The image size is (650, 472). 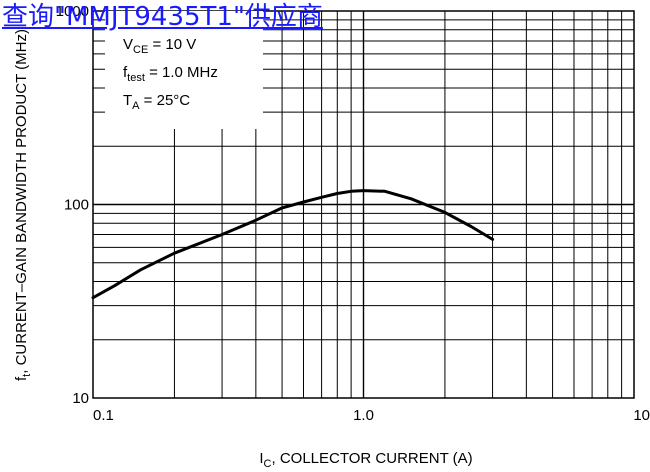 I want to click on y-axis-label: ft, CURRENT–GAIN BANDWIDTH PRODUCT (MHz), so click(x=23, y=205).